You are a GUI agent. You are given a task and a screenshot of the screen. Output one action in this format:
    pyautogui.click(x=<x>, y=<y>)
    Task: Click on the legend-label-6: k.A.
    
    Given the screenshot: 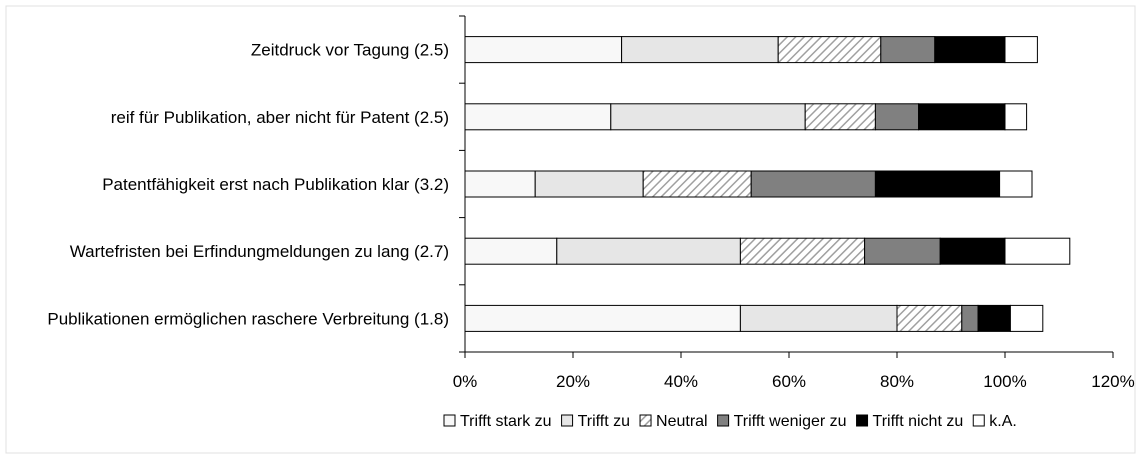 What is the action you would take?
    pyautogui.click(x=1003, y=421)
    